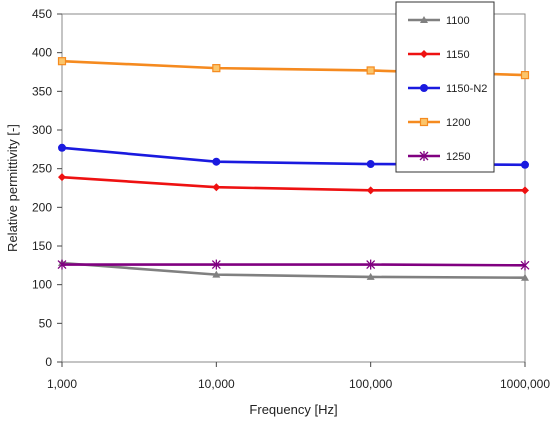 This screenshot has height=428, width=550. Describe the element at coordinates (298, 376) in the screenshot. I see `x-axis-ticks: 1,000 10,000 100,000 1000,000` at that location.